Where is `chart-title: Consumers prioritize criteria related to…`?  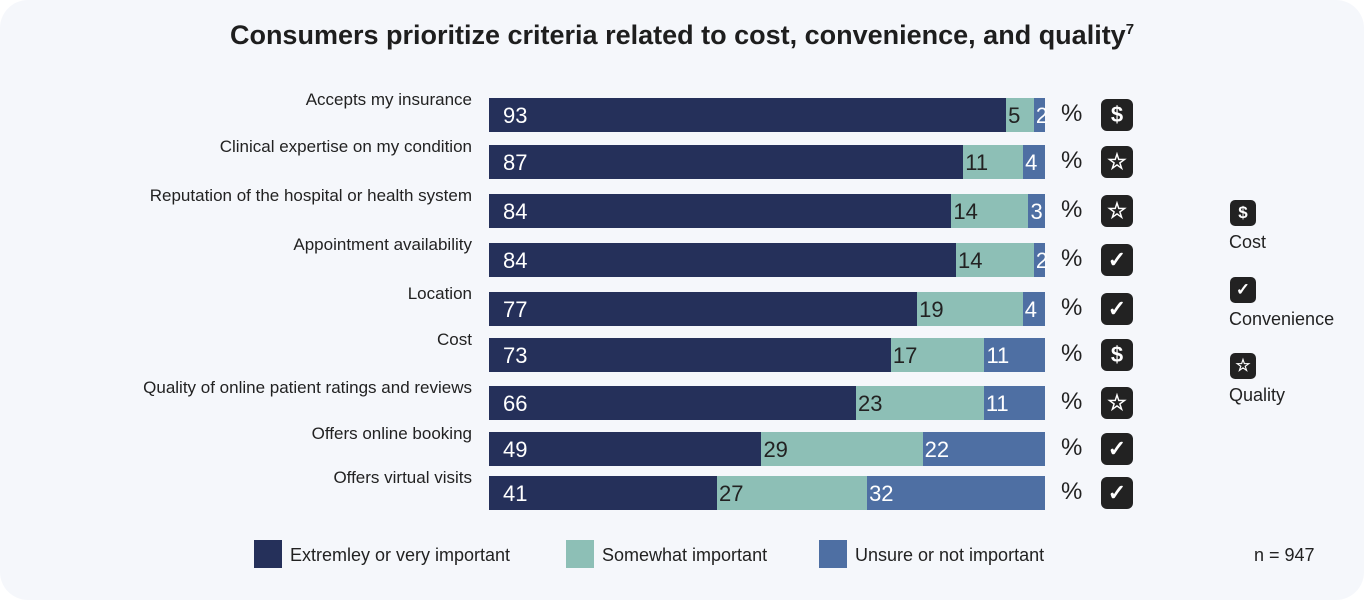 chart-title: Consumers prioritize criteria related to… is located at coordinates (682, 35).